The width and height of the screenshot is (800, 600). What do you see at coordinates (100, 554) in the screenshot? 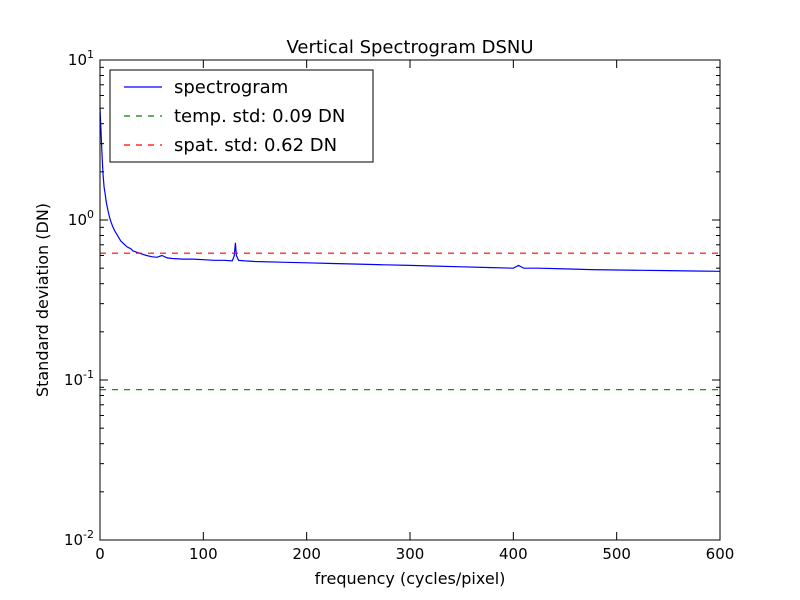
I see `x-tick-label: 0` at bounding box center [100, 554].